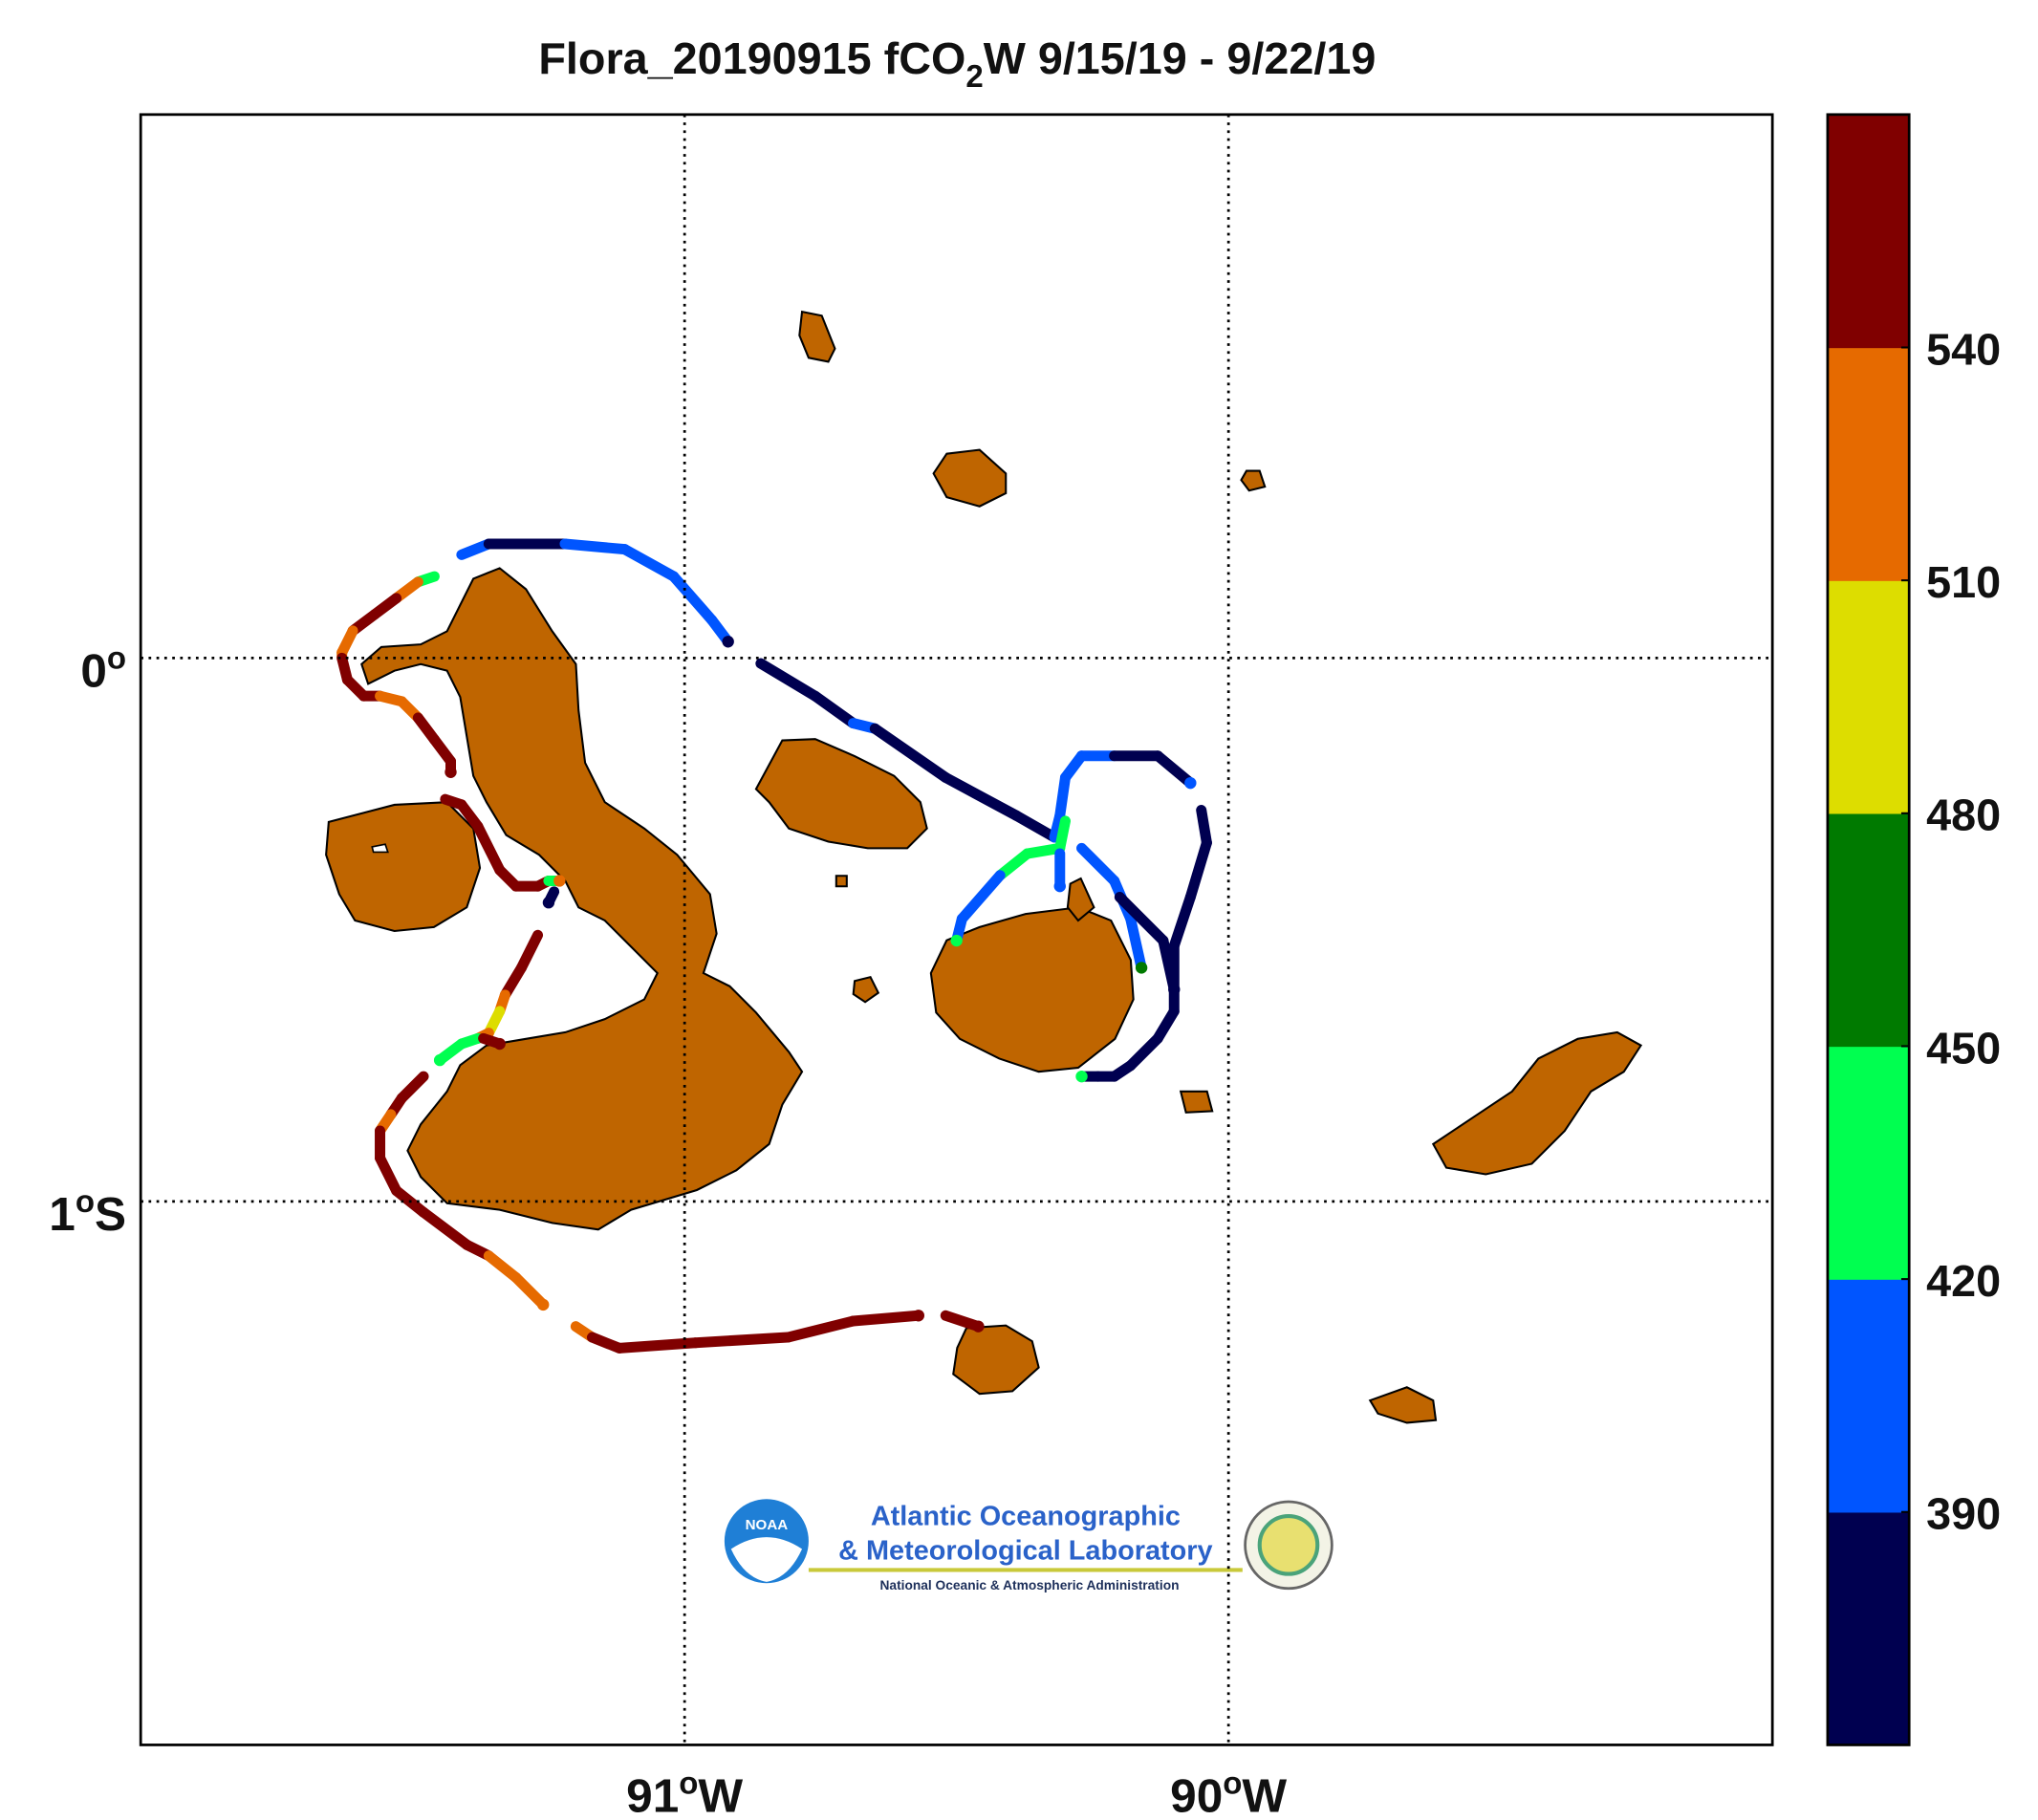 This screenshot has height=1820, width=2038. What do you see at coordinates (685, 1793) in the screenshot?
I see `tick-label: 91oW` at bounding box center [685, 1793].